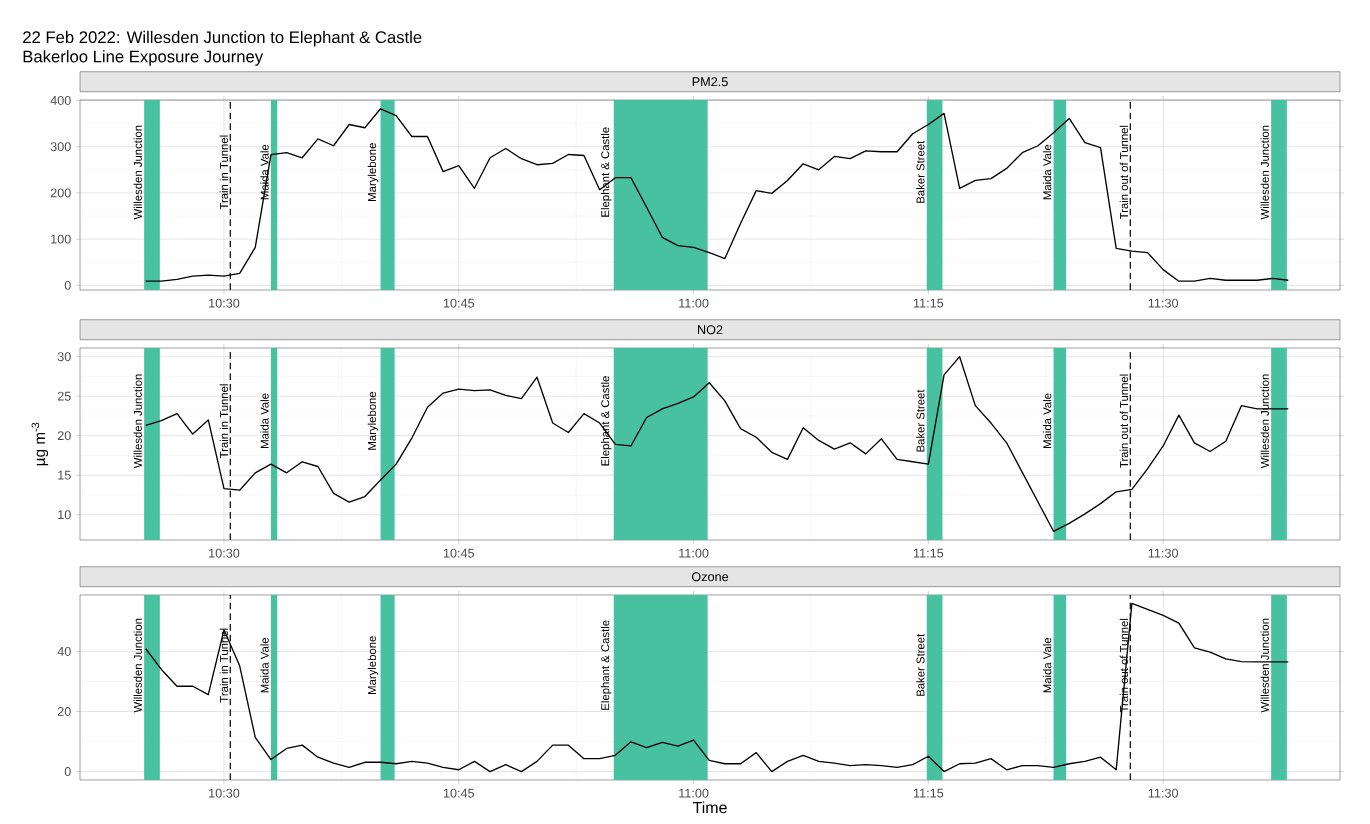  What do you see at coordinates (64, 396) in the screenshot?
I see `y-tick-label: 25` at bounding box center [64, 396].